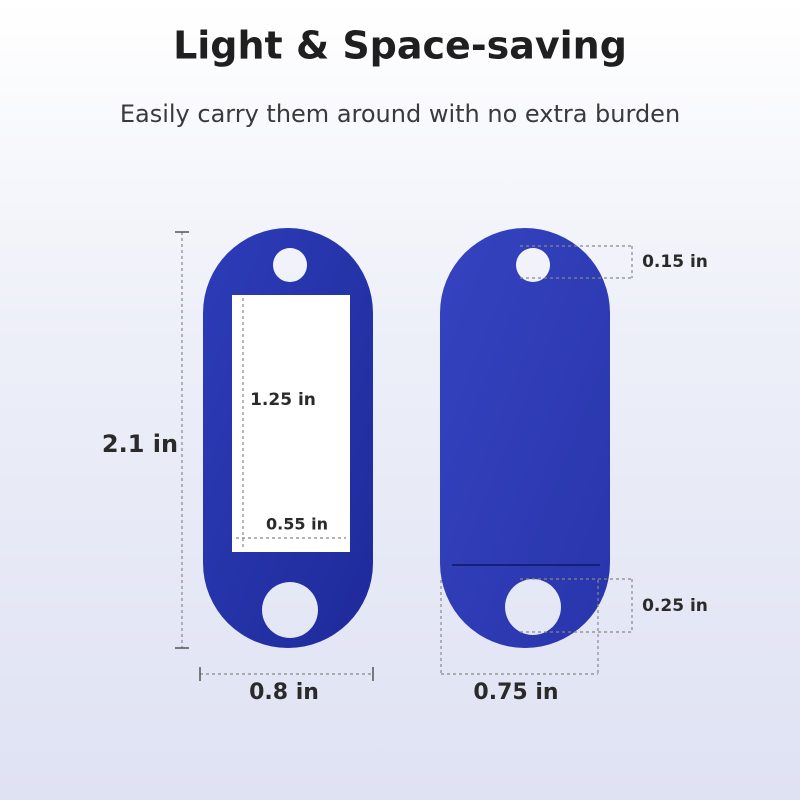 Image resolution: width=800 pixels, height=800 pixels. Describe the element at coordinates (400, 46) in the screenshot. I see `title: Light & Space-saving` at that location.